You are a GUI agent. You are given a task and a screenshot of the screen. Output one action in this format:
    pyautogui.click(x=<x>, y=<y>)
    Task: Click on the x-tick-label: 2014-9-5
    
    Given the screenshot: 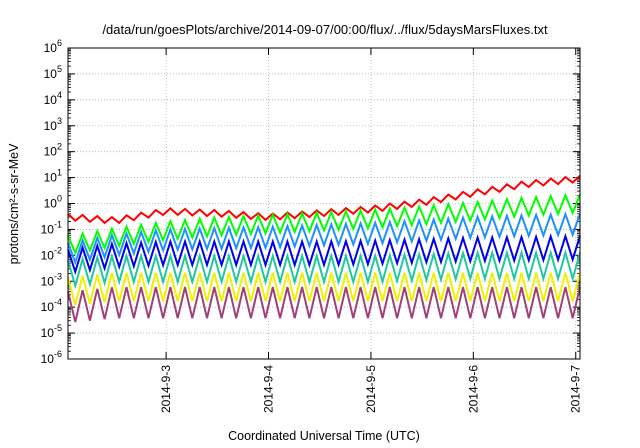 What is the action you would take?
    pyautogui.click(x=371, y=389)
    